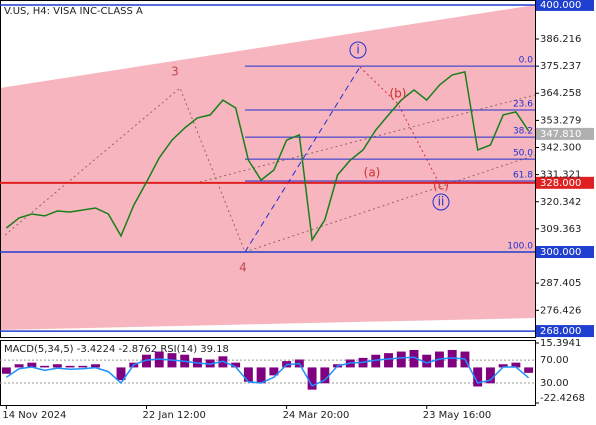  What do you see at coordinates (560, 5) in the screenshot?
I see `level-label: 400.000` at bounding box center [560, 5].